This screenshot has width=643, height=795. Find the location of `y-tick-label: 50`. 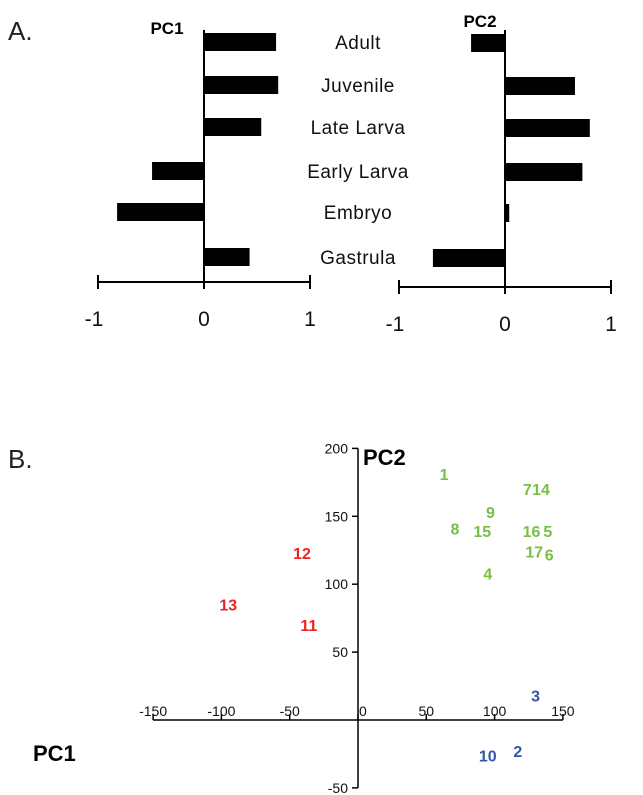

y-tick-label: 50 is located at coordinates (340, 652).